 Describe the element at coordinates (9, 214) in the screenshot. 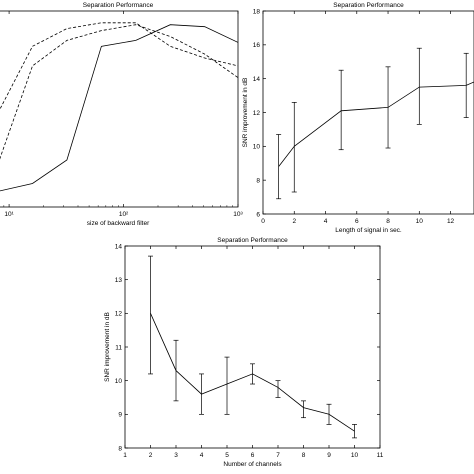

I see `chart-1-x-tick-label: 10¹` at that location.